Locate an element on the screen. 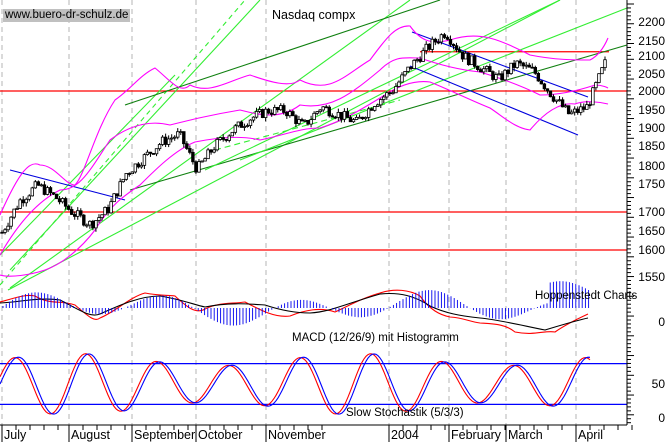  axis-tick-label: 2000 is located at coordinates (651, 91).